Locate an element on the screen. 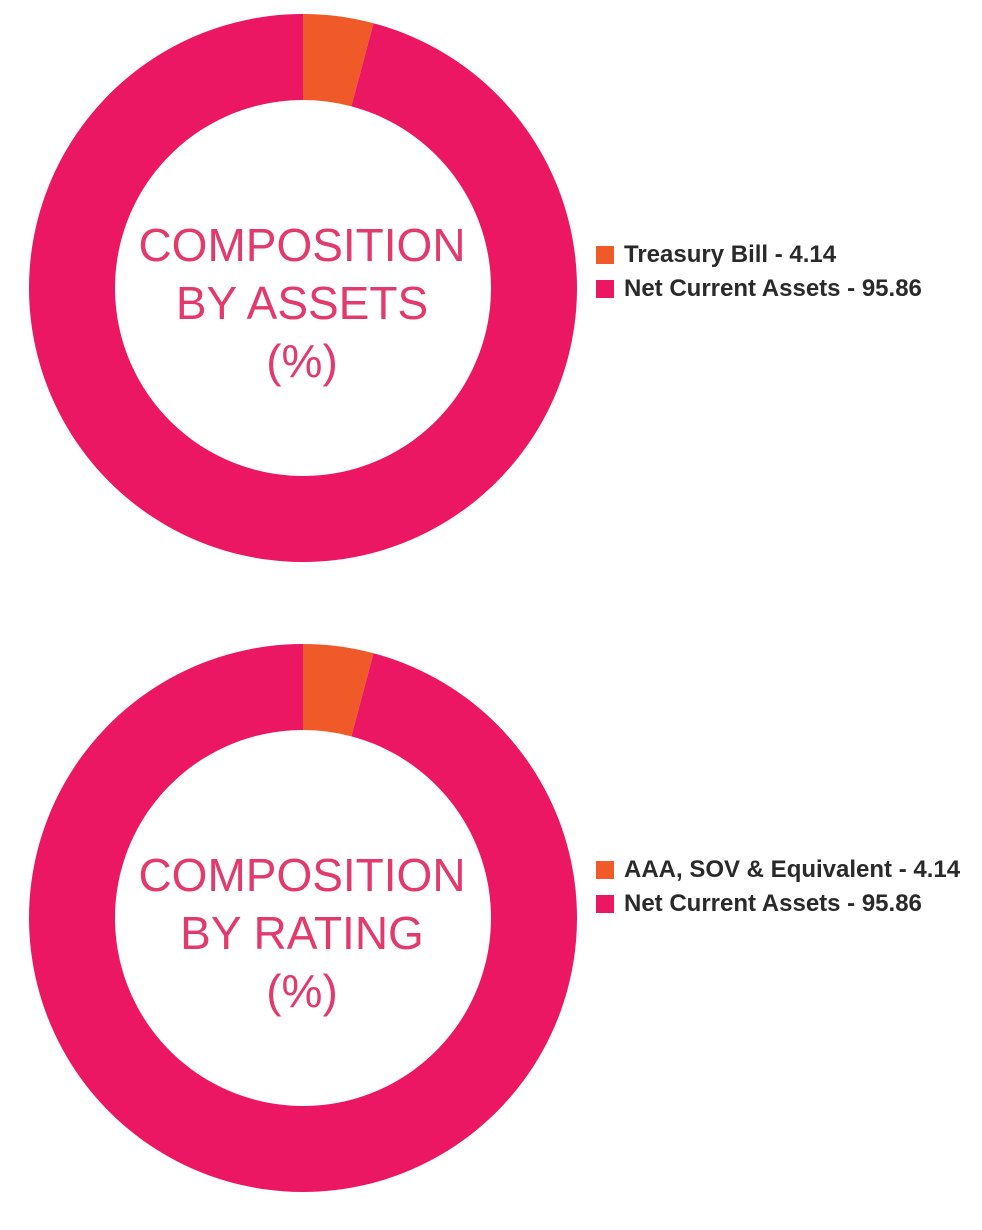 This screenshot has width=982, height=1230. legend-item-treasury-bill: Treasury Bill - 4.14 is located at coordinates (786, 255).